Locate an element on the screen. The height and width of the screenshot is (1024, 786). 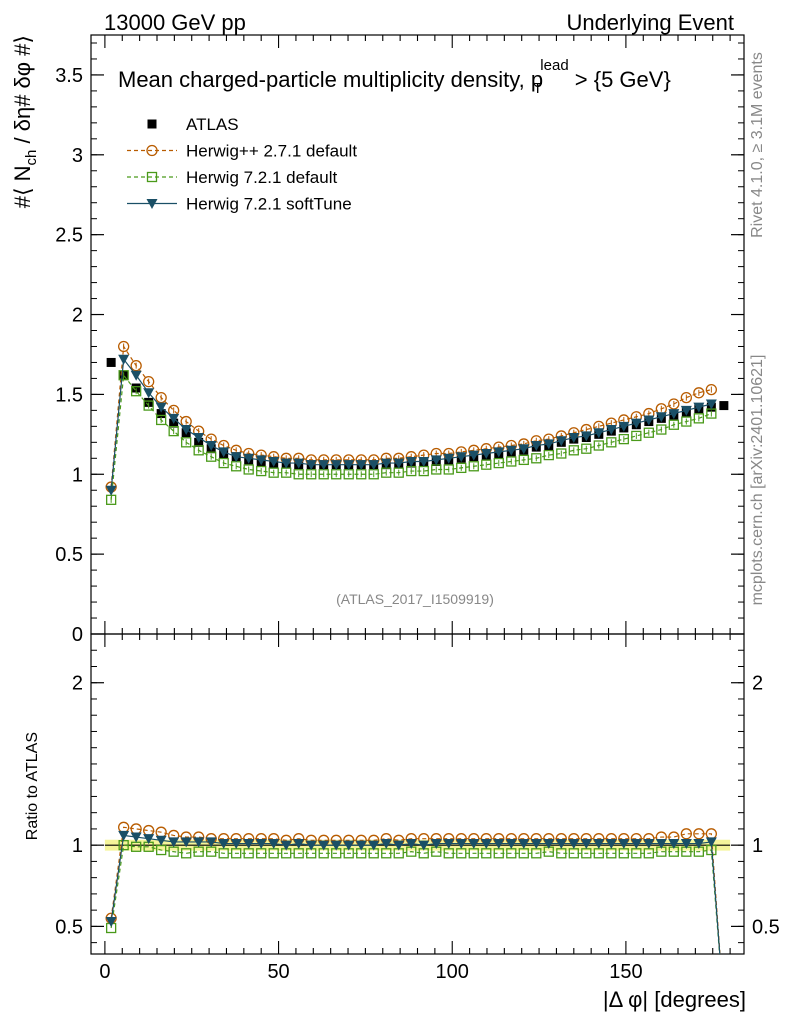
legend-entry: ATLAS is located at coordinates (193, 124).